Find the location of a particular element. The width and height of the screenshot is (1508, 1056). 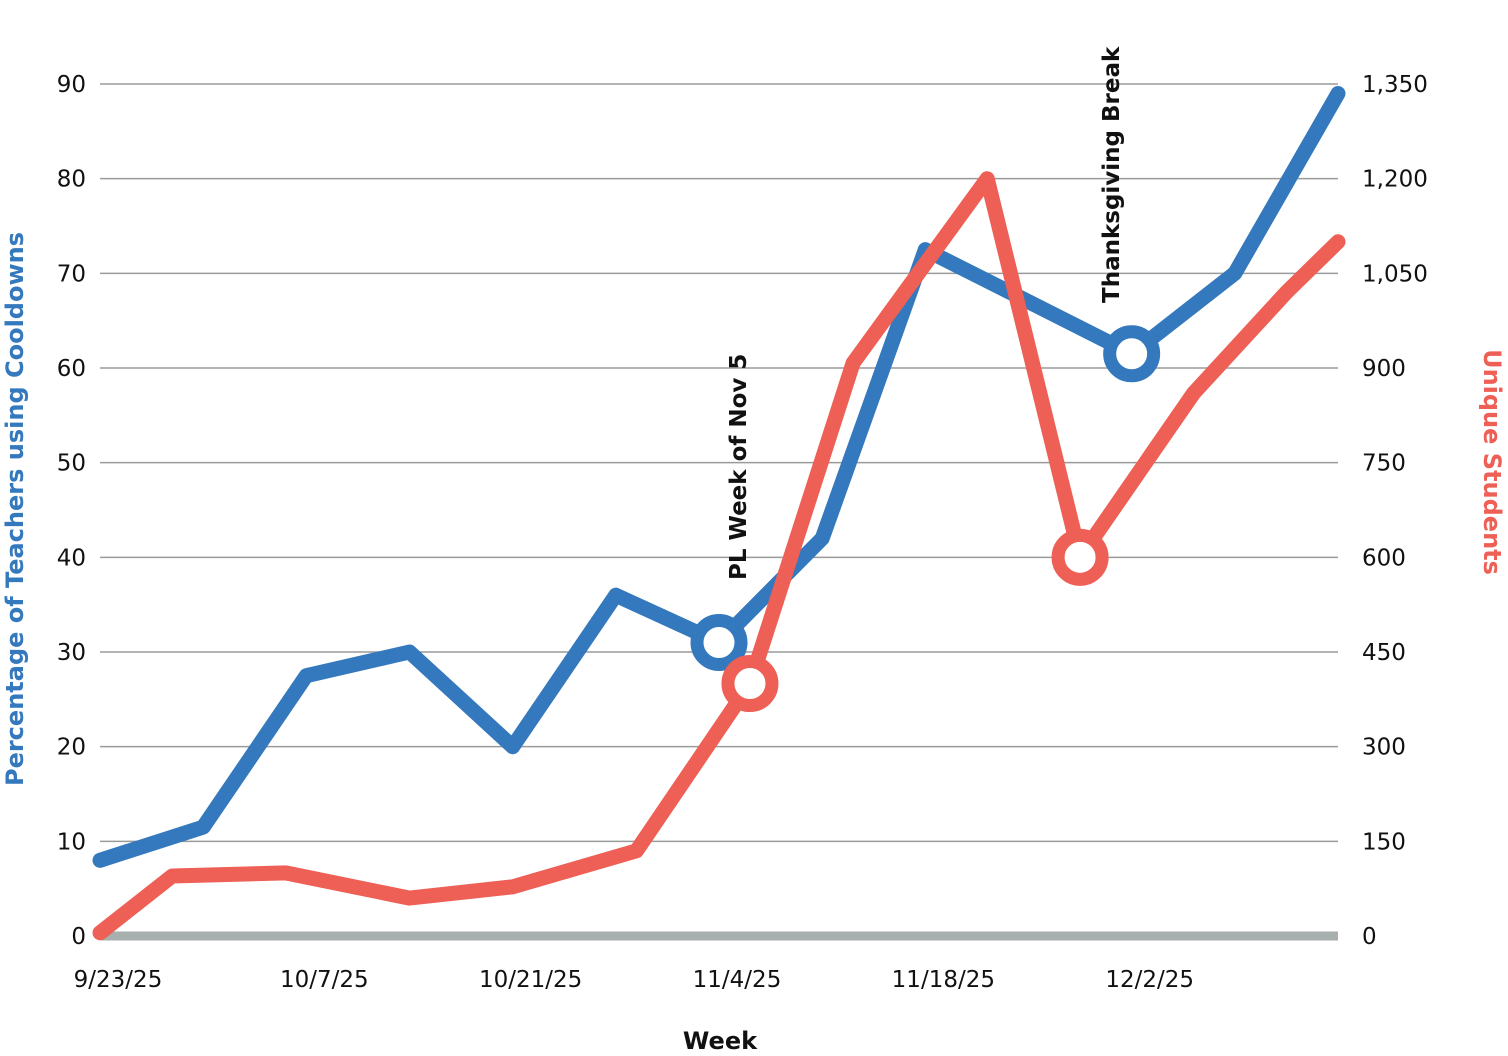

left-y-tick-label: 40 is located at coordinates (71, 558).